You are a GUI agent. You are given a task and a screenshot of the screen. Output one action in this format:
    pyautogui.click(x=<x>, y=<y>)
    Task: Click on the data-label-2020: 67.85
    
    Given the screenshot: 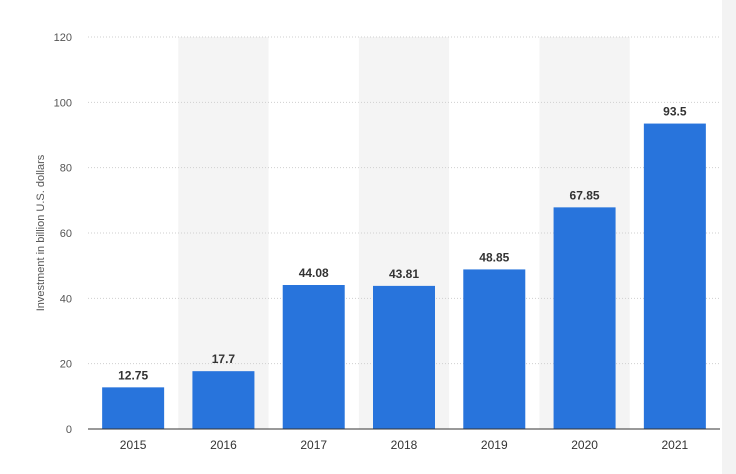 What is the action you would take?
    pyautogui.click(x=585, y=195)
    